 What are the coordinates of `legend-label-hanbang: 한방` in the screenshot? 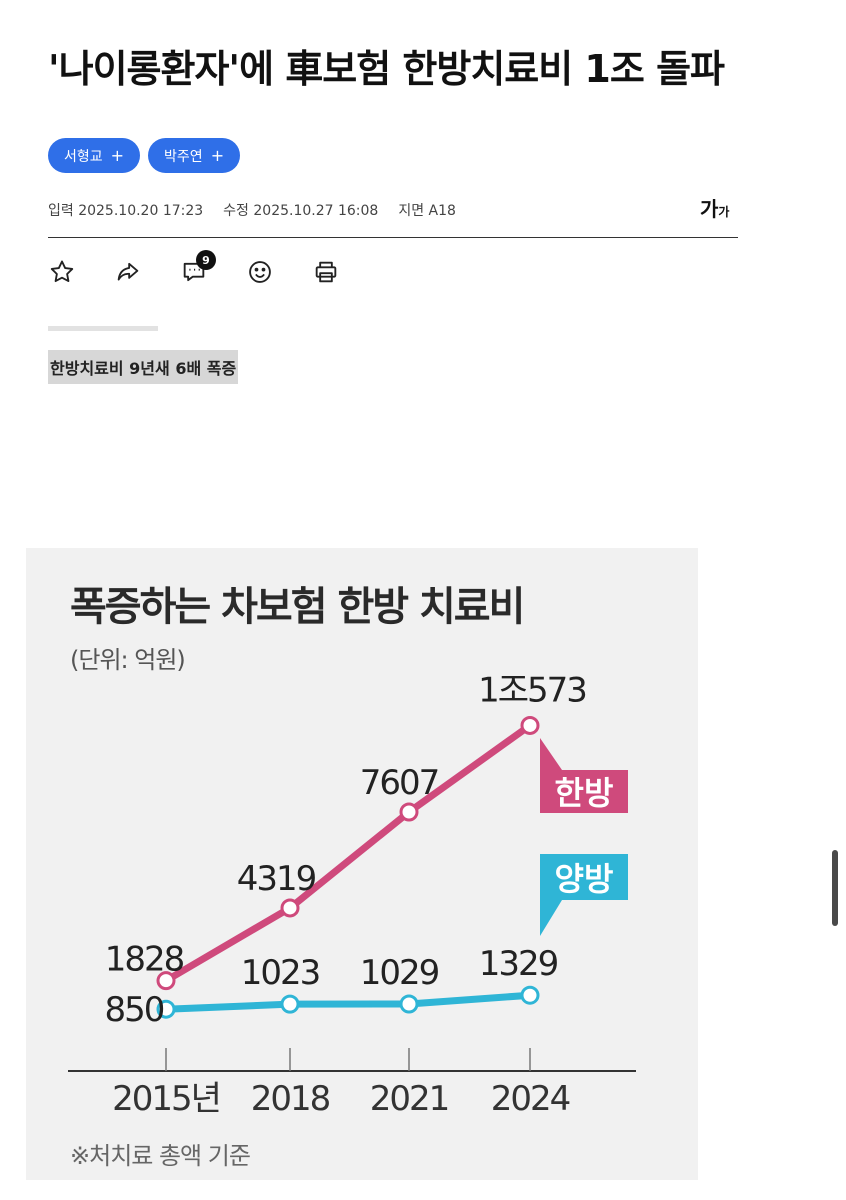 It's located at (584, 793).